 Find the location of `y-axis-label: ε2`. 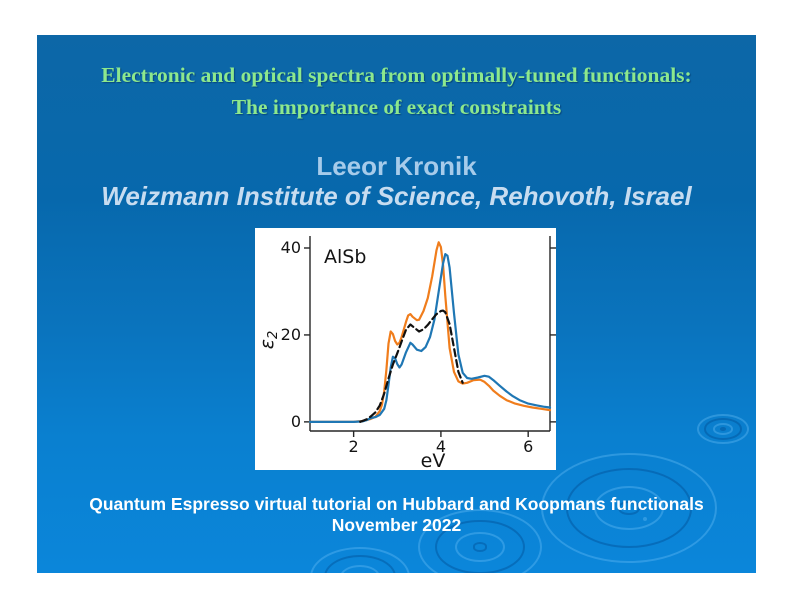

y-axis-label: ε2 is located at coordinates (268, 340).